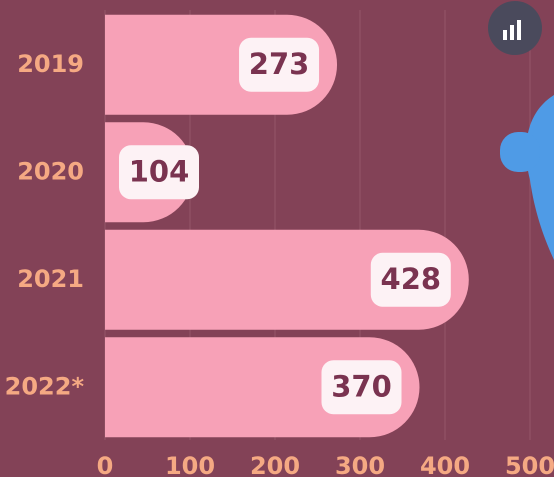 Image resolution: width=554 pixels, height=477 pixels. I want to click on y-tick-label: 2022*, so click(45, 386).